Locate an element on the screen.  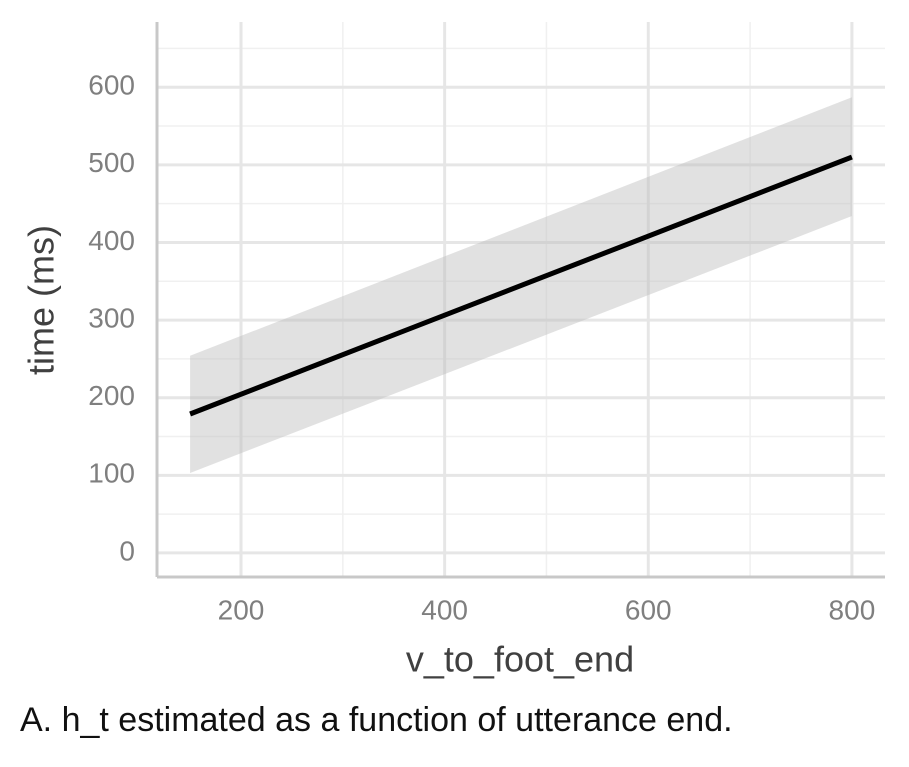
x-tick-label: 800 is located at coordinates (852, 609).